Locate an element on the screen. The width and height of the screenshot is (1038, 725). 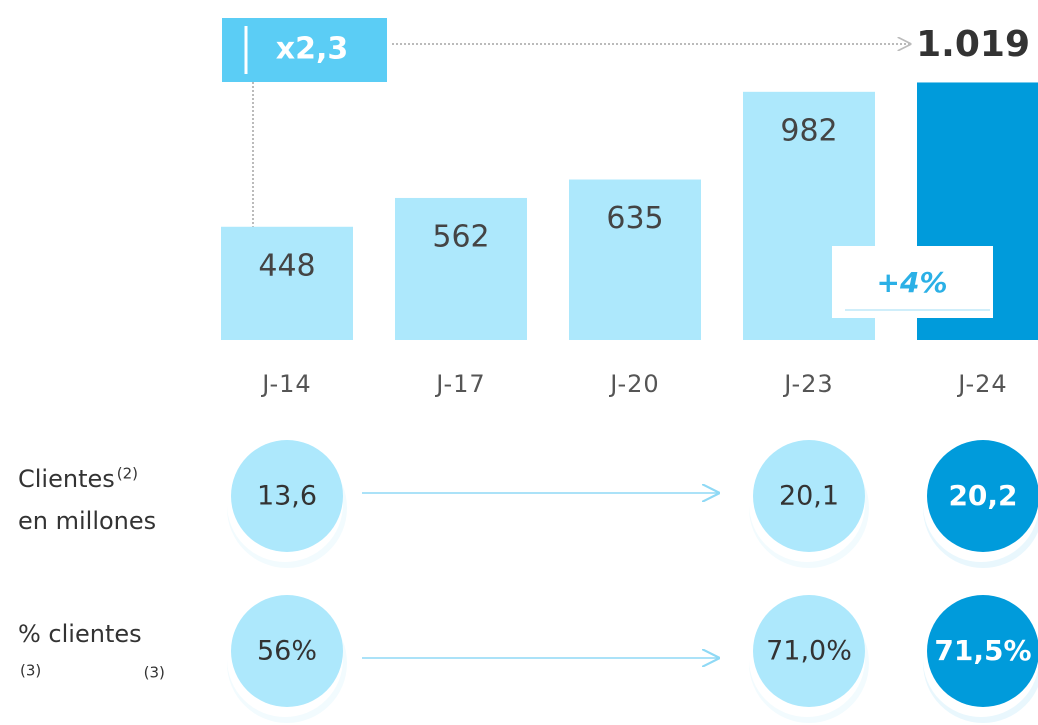
change-label: +4% is located at coordinates (912, 282).